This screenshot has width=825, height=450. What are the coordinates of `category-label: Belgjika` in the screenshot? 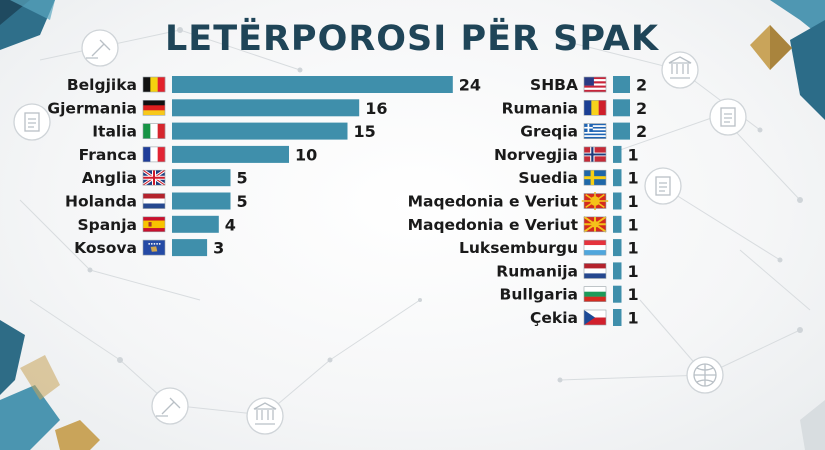 It's located at (102, 85).